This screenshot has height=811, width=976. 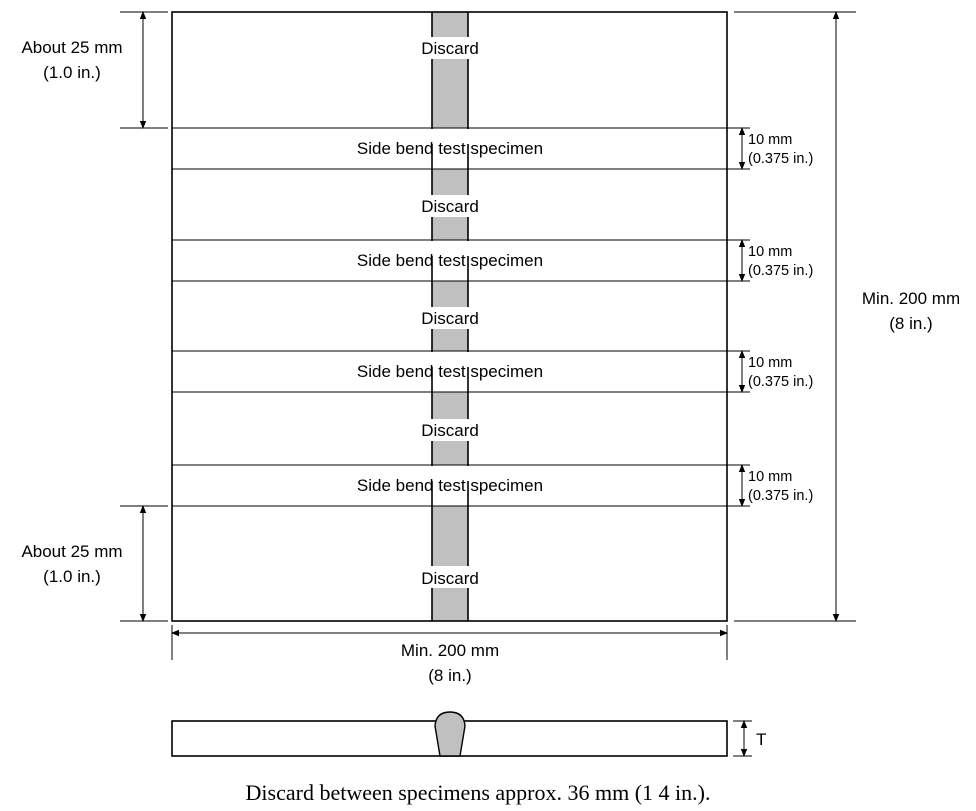 I want to click on plate-width-dimension-in: (8 in.), so click(x=449, y=675).